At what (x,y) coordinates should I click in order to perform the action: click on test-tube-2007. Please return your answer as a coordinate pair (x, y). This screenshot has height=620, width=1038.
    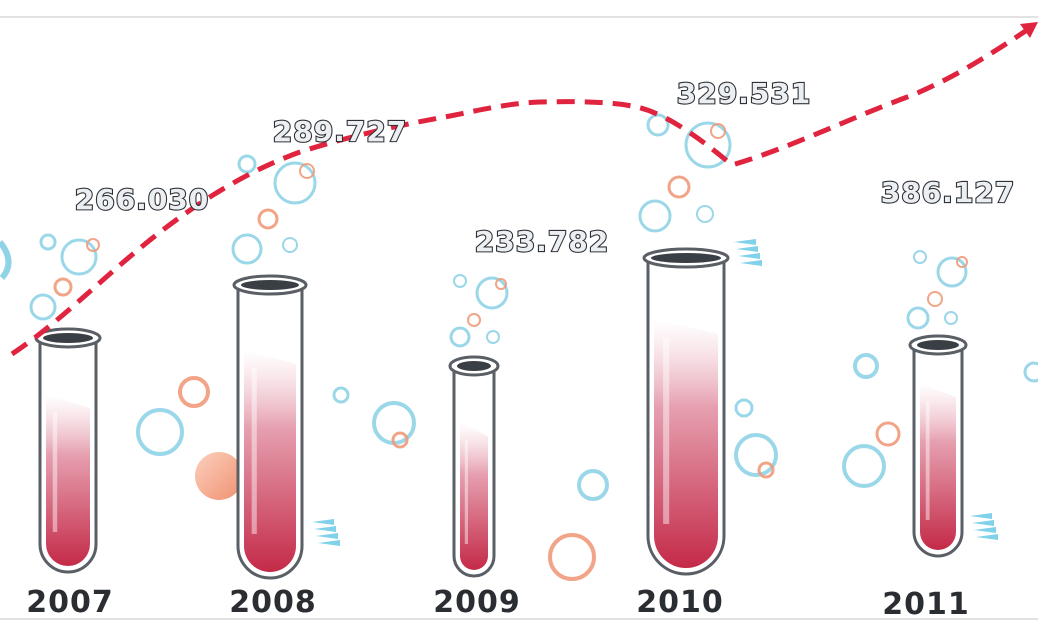
    Looking at the image, I should click on (68, 450).